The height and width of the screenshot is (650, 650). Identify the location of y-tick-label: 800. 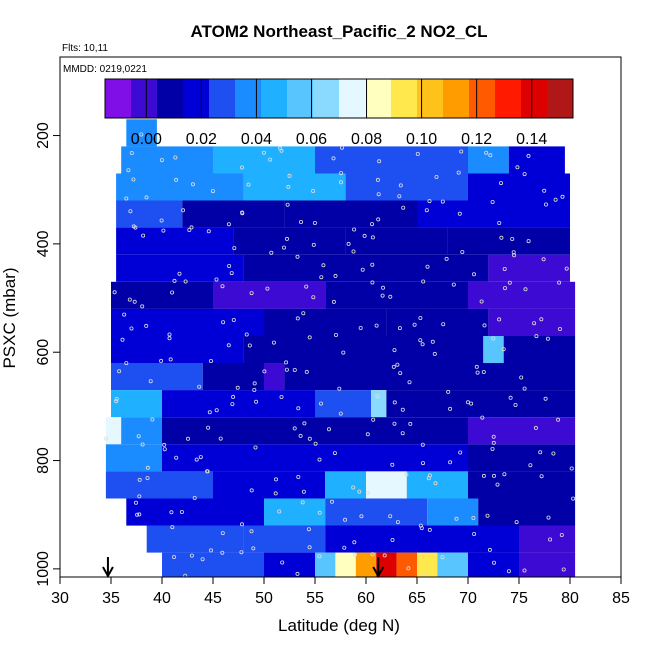
(43, 460).